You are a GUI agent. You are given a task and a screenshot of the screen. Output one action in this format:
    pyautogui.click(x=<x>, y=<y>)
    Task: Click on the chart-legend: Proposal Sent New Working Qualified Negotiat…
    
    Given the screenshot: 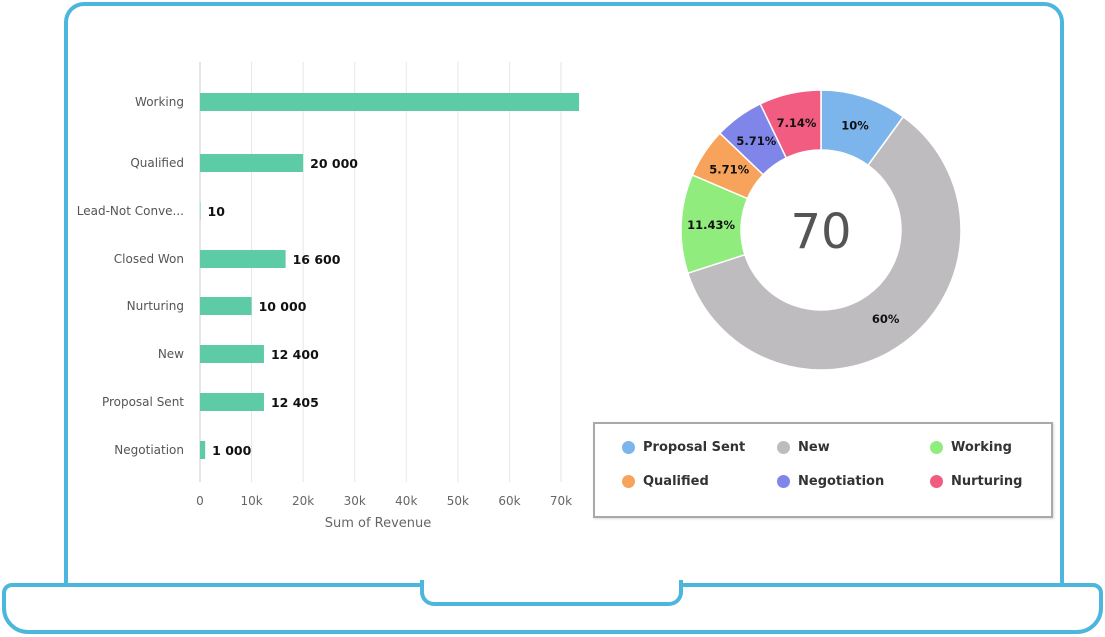 What is the action you would take?
    pyautogui.click(x=823, y=470)
    